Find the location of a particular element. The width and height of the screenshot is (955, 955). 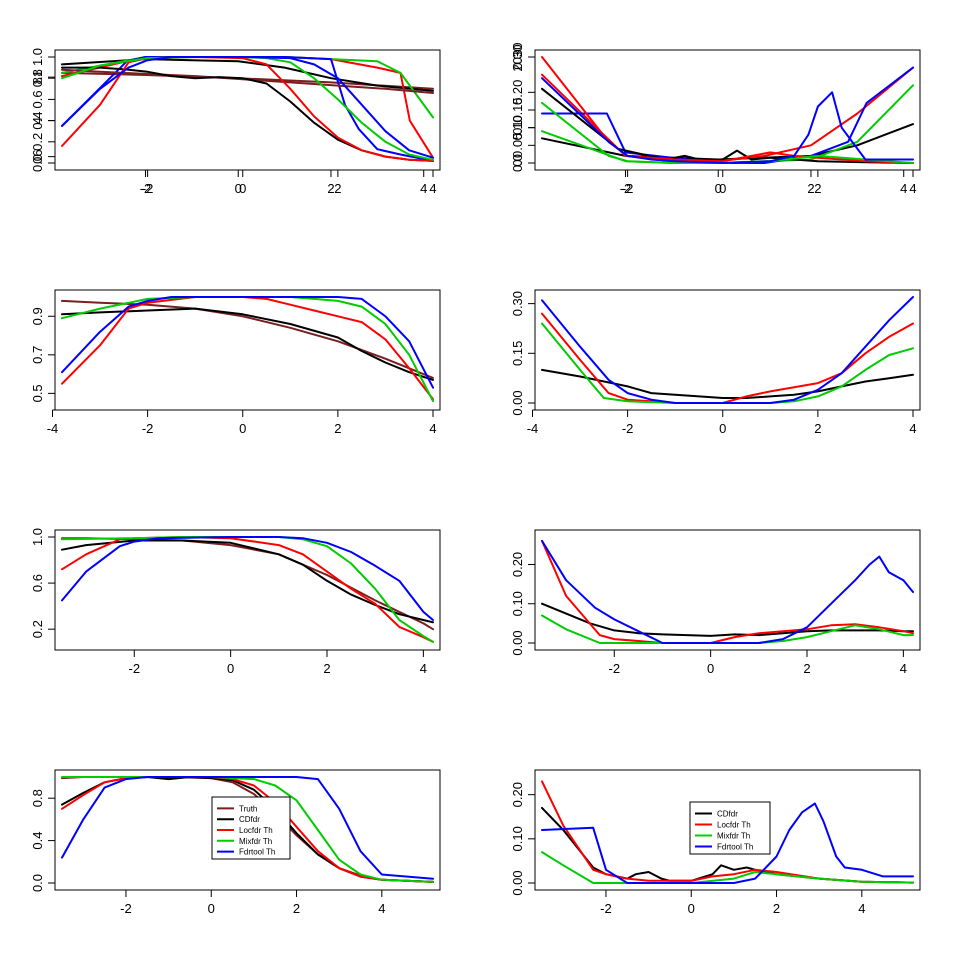

y-tick-label: 0.9 is located at coordinates (37, 316).